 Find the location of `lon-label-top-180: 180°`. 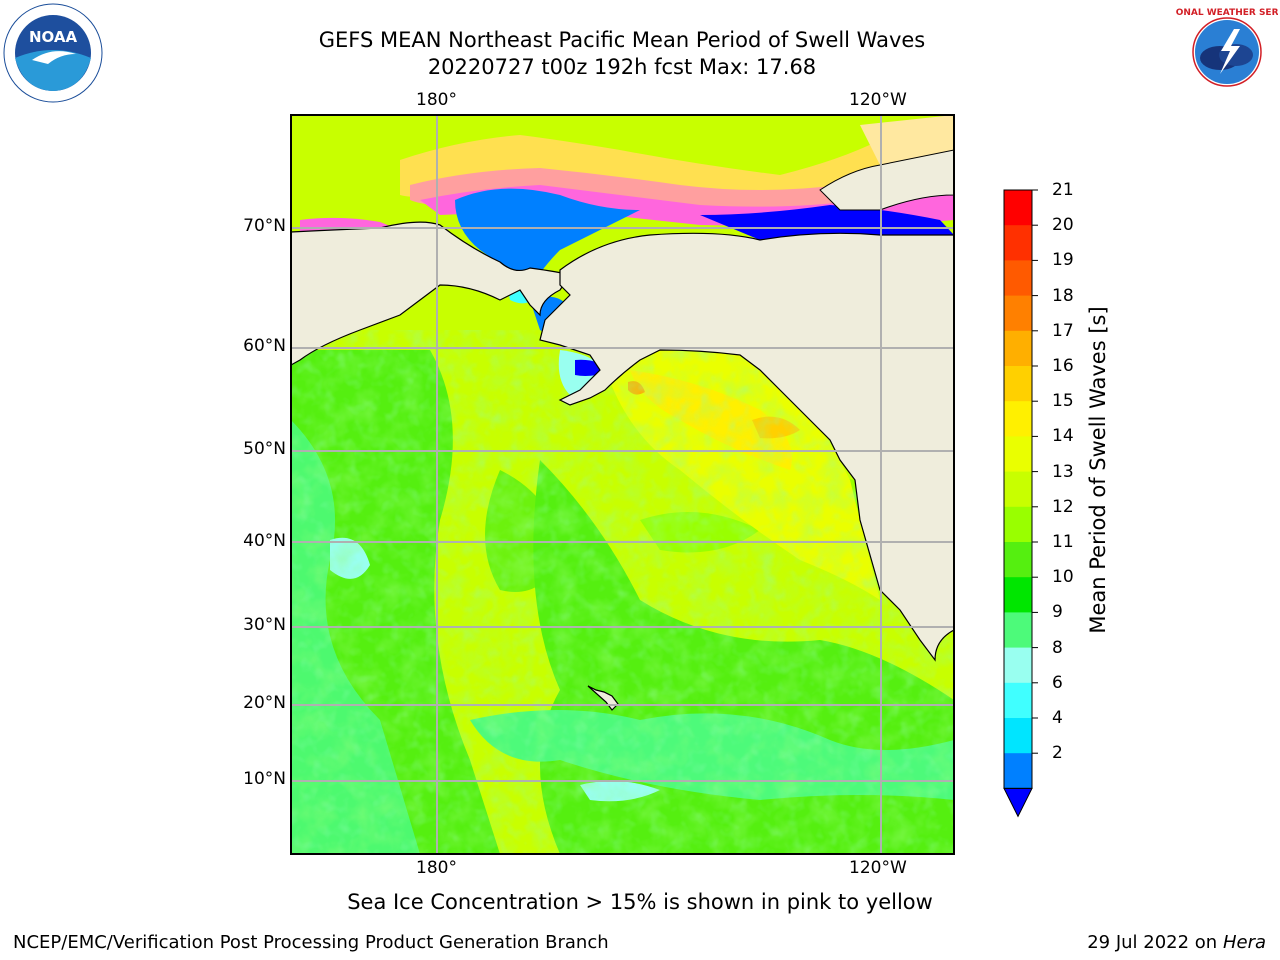

lon-label-top-180: 180° is located at coordinates (436, 100).